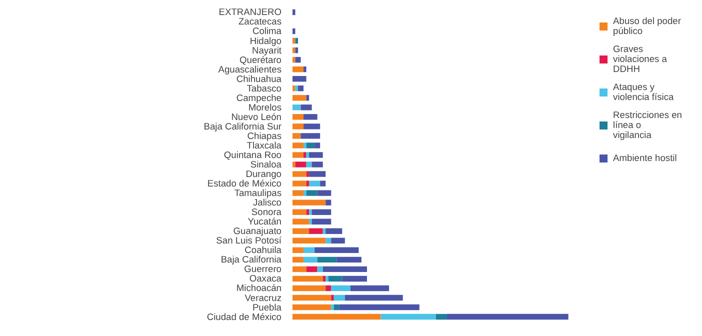  Describe the element at coordinates (266, 41) in the screenshot. I see `y-tick-label: Hidalgo` at that location.